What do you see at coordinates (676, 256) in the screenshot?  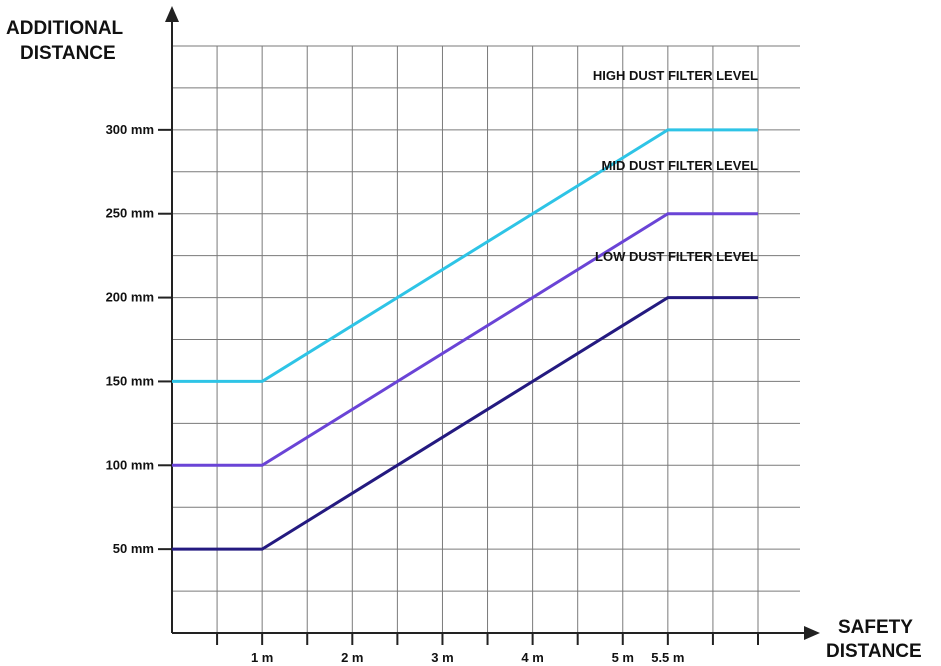 I see `series-label-low: LOW DUST FILTER LEVEL` at bounding box center [676, 256].